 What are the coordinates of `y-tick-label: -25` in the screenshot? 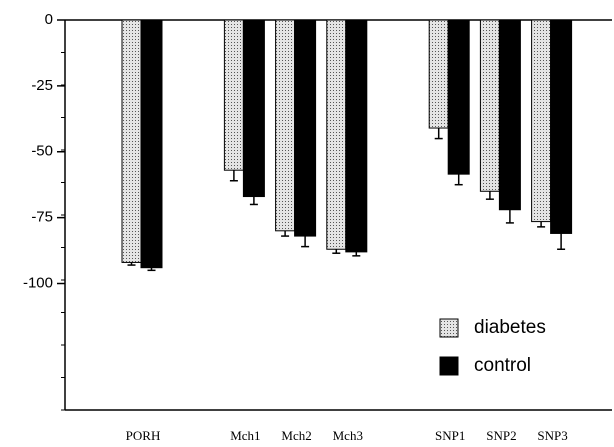 It's located at (42, 85).